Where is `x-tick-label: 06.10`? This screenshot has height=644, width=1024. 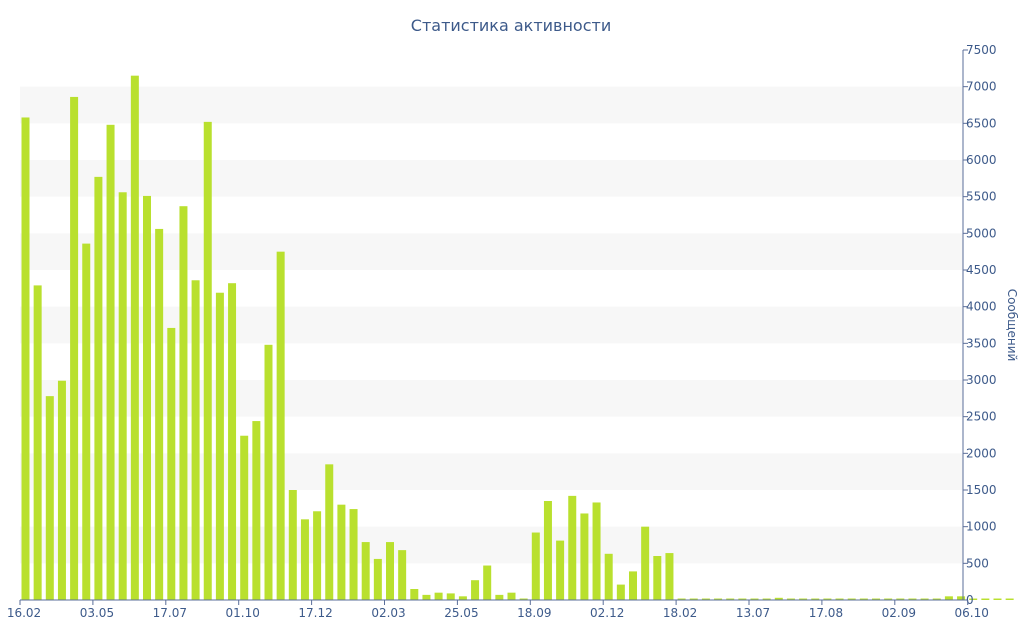
x-tick-label: 06.10 is located at coordinates (972, 613).